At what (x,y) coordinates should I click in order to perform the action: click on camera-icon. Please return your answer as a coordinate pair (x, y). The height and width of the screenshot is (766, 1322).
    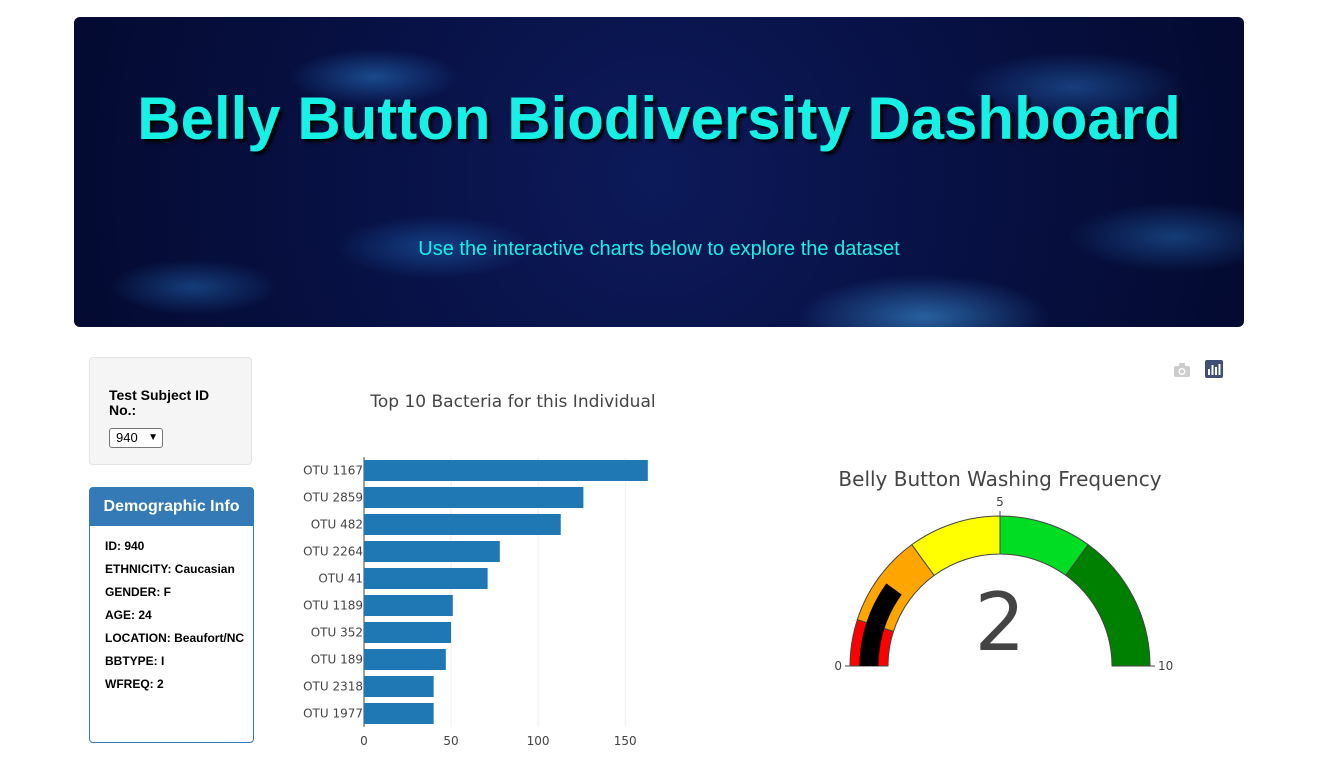
    Looking at the image, I should click on (1182, 370).